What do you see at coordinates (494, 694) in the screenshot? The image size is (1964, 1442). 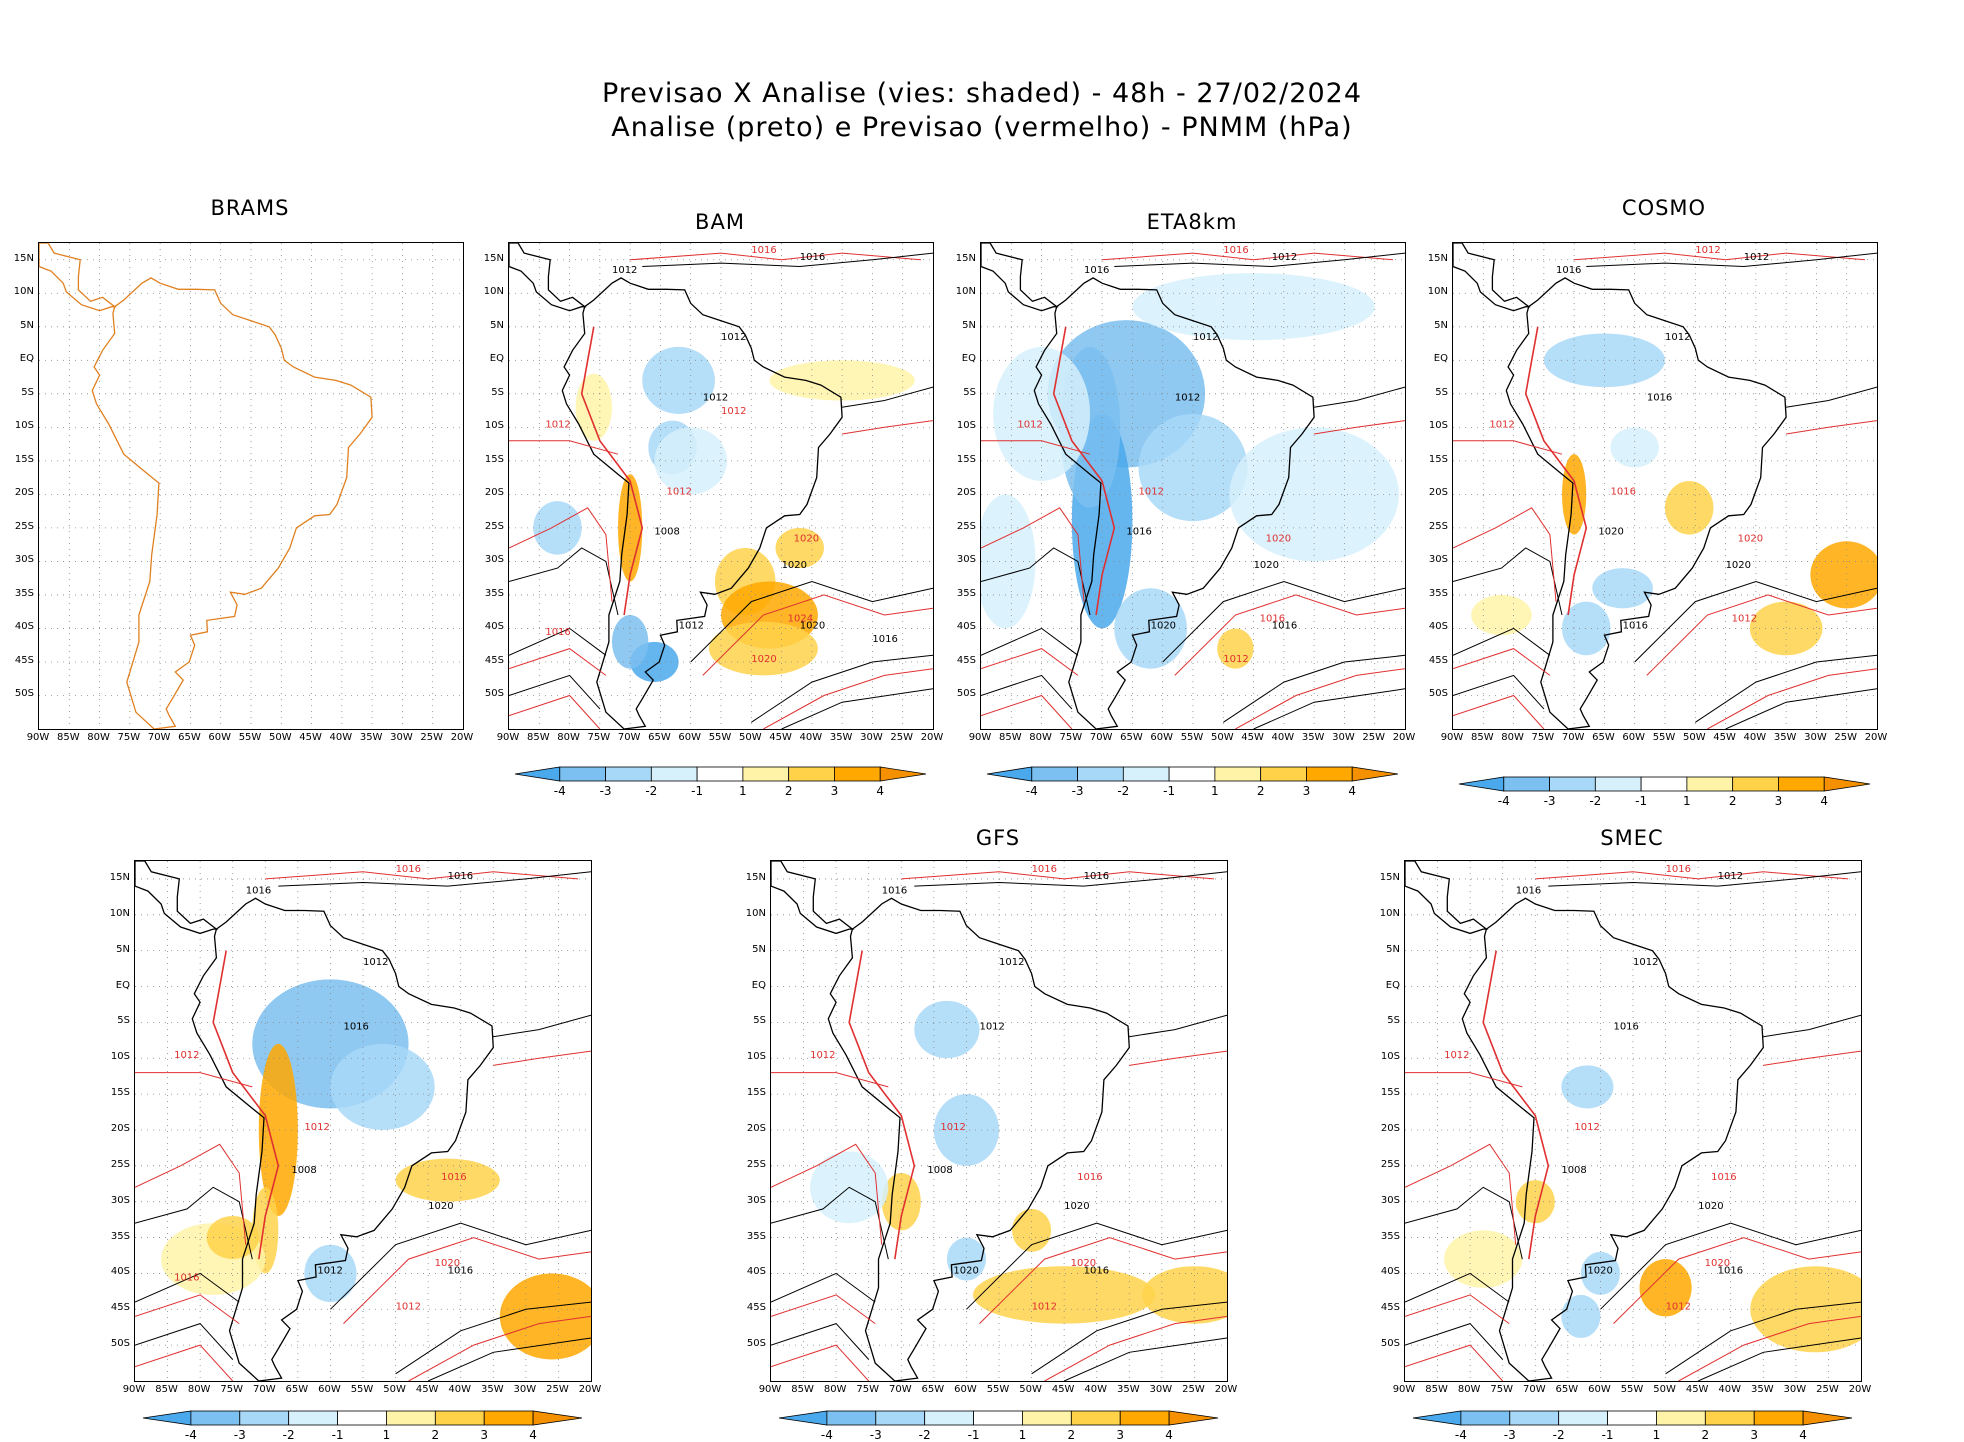 I see `lat-tick-label: 50S` at bounding box center [494, 694].